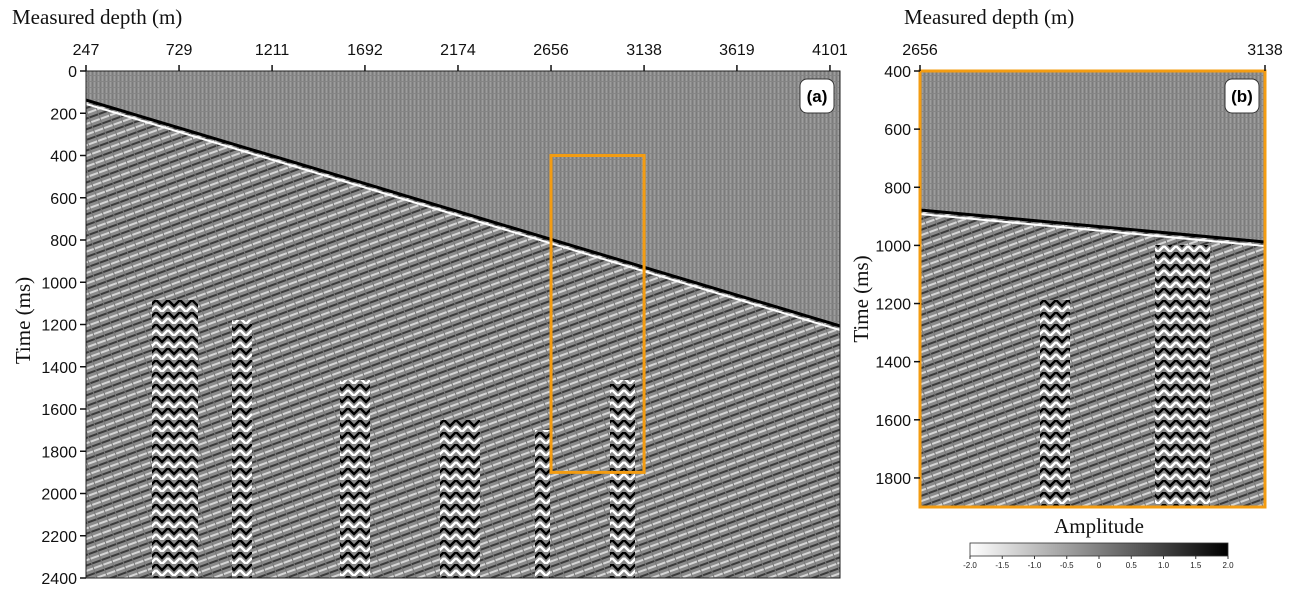 This screenshot has height=591, width=1303. I want to click on y-tick-label: 200, so click(63, 114).